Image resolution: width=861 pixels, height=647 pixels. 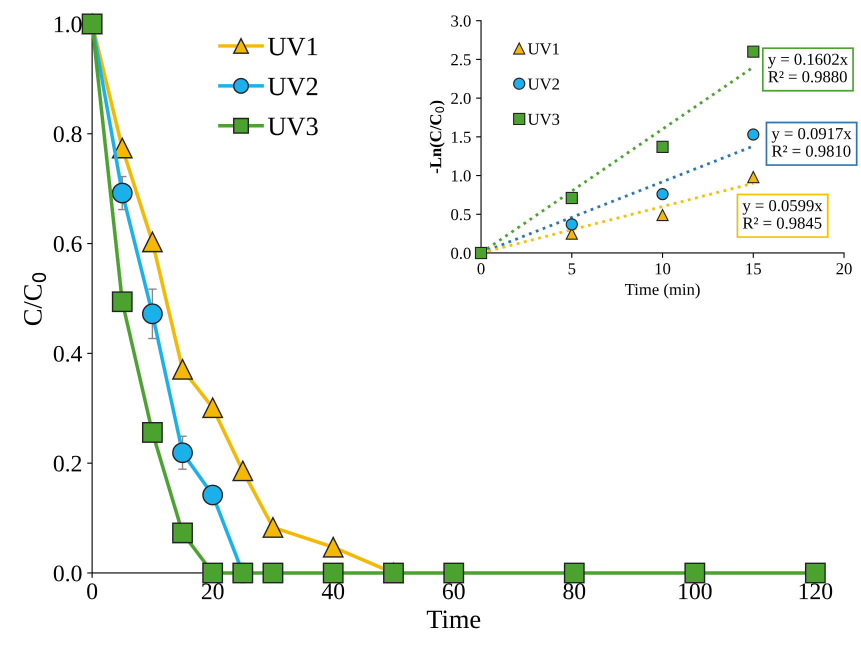 What do you see at coordinates (68, 134) in the screenshot?
I see `y-tick-label: 0.8` at bounding box center [68, 134].